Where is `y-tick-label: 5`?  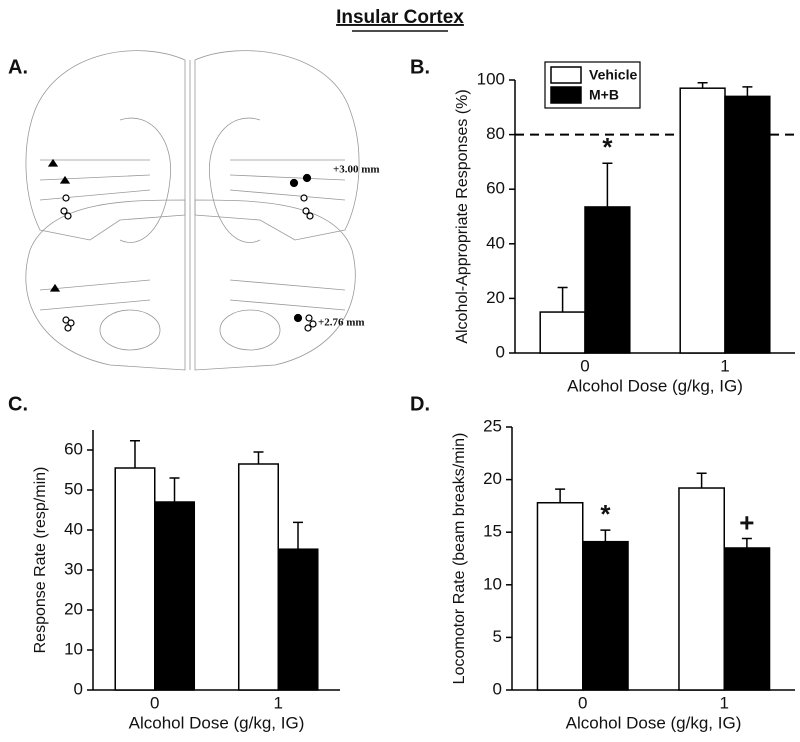 y-tick-label: 5 is located at coordinates (497, 636).